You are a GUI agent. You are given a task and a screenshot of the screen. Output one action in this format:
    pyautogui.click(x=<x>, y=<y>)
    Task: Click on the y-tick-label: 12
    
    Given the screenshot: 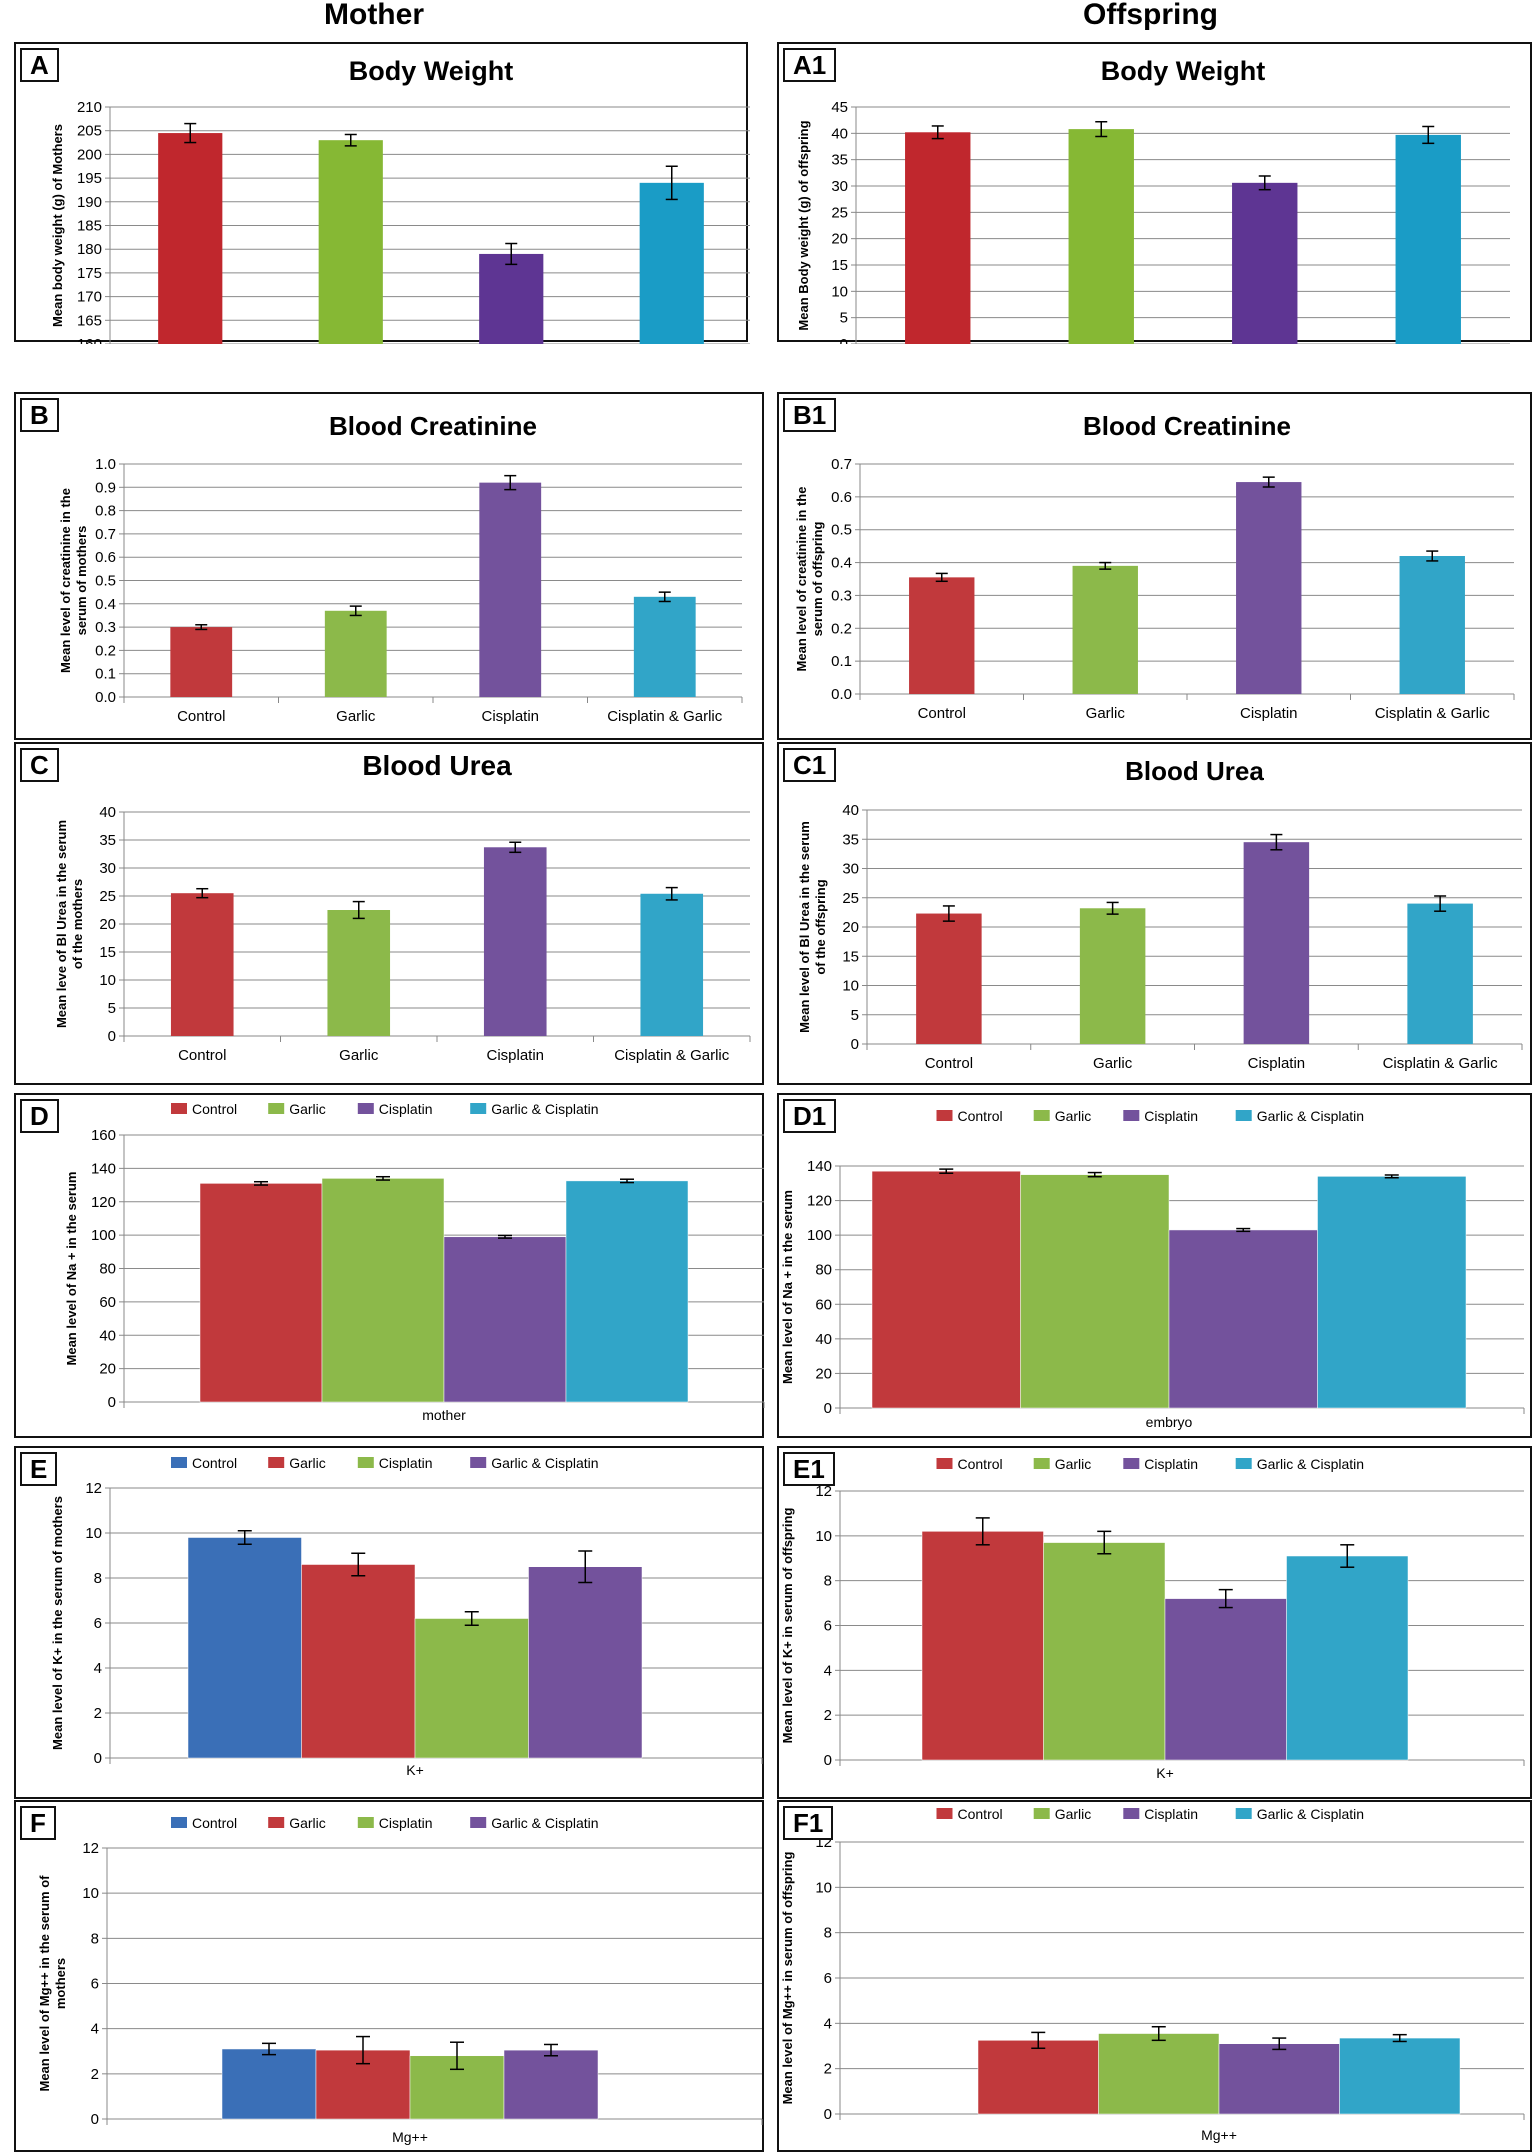 What is the action you would take?
    pyautogui.click(x=93, y=1488)
    